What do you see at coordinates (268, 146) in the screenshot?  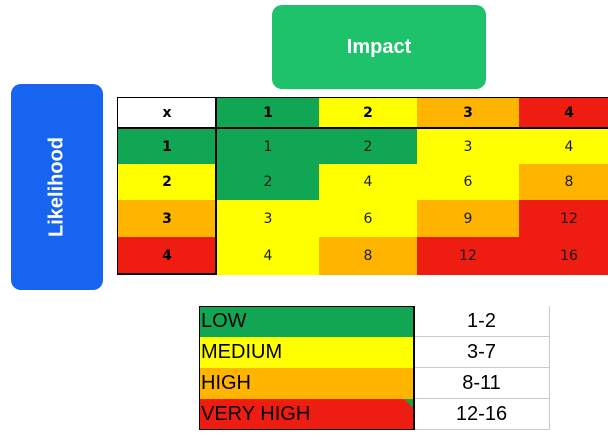 I see `score-cell-l1-i1: 1` at bounding box center [268, 146].